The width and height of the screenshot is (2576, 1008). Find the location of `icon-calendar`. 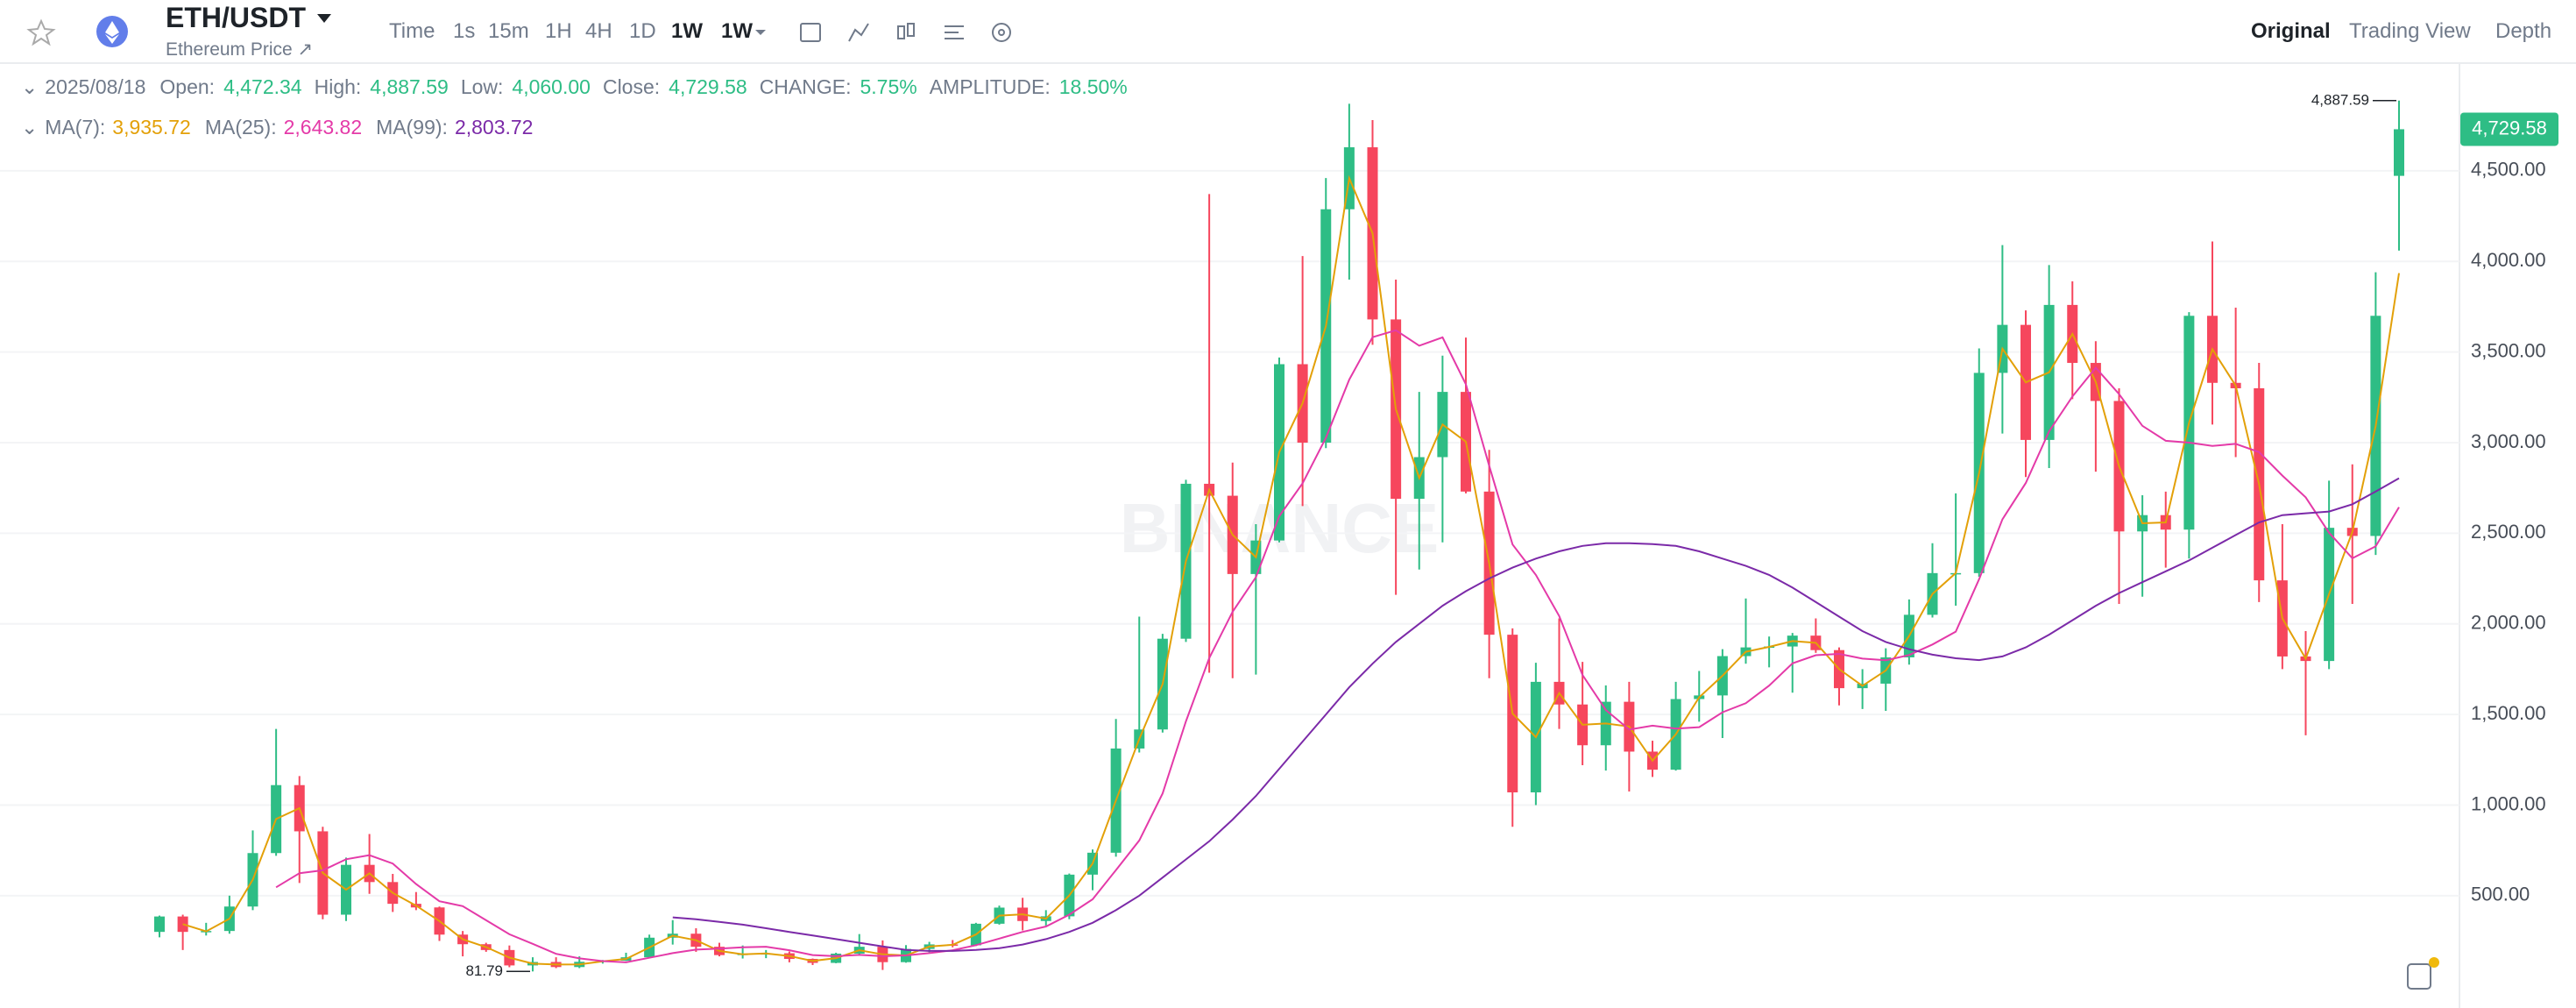

icon-calendar is located at coordinates (810, 32).